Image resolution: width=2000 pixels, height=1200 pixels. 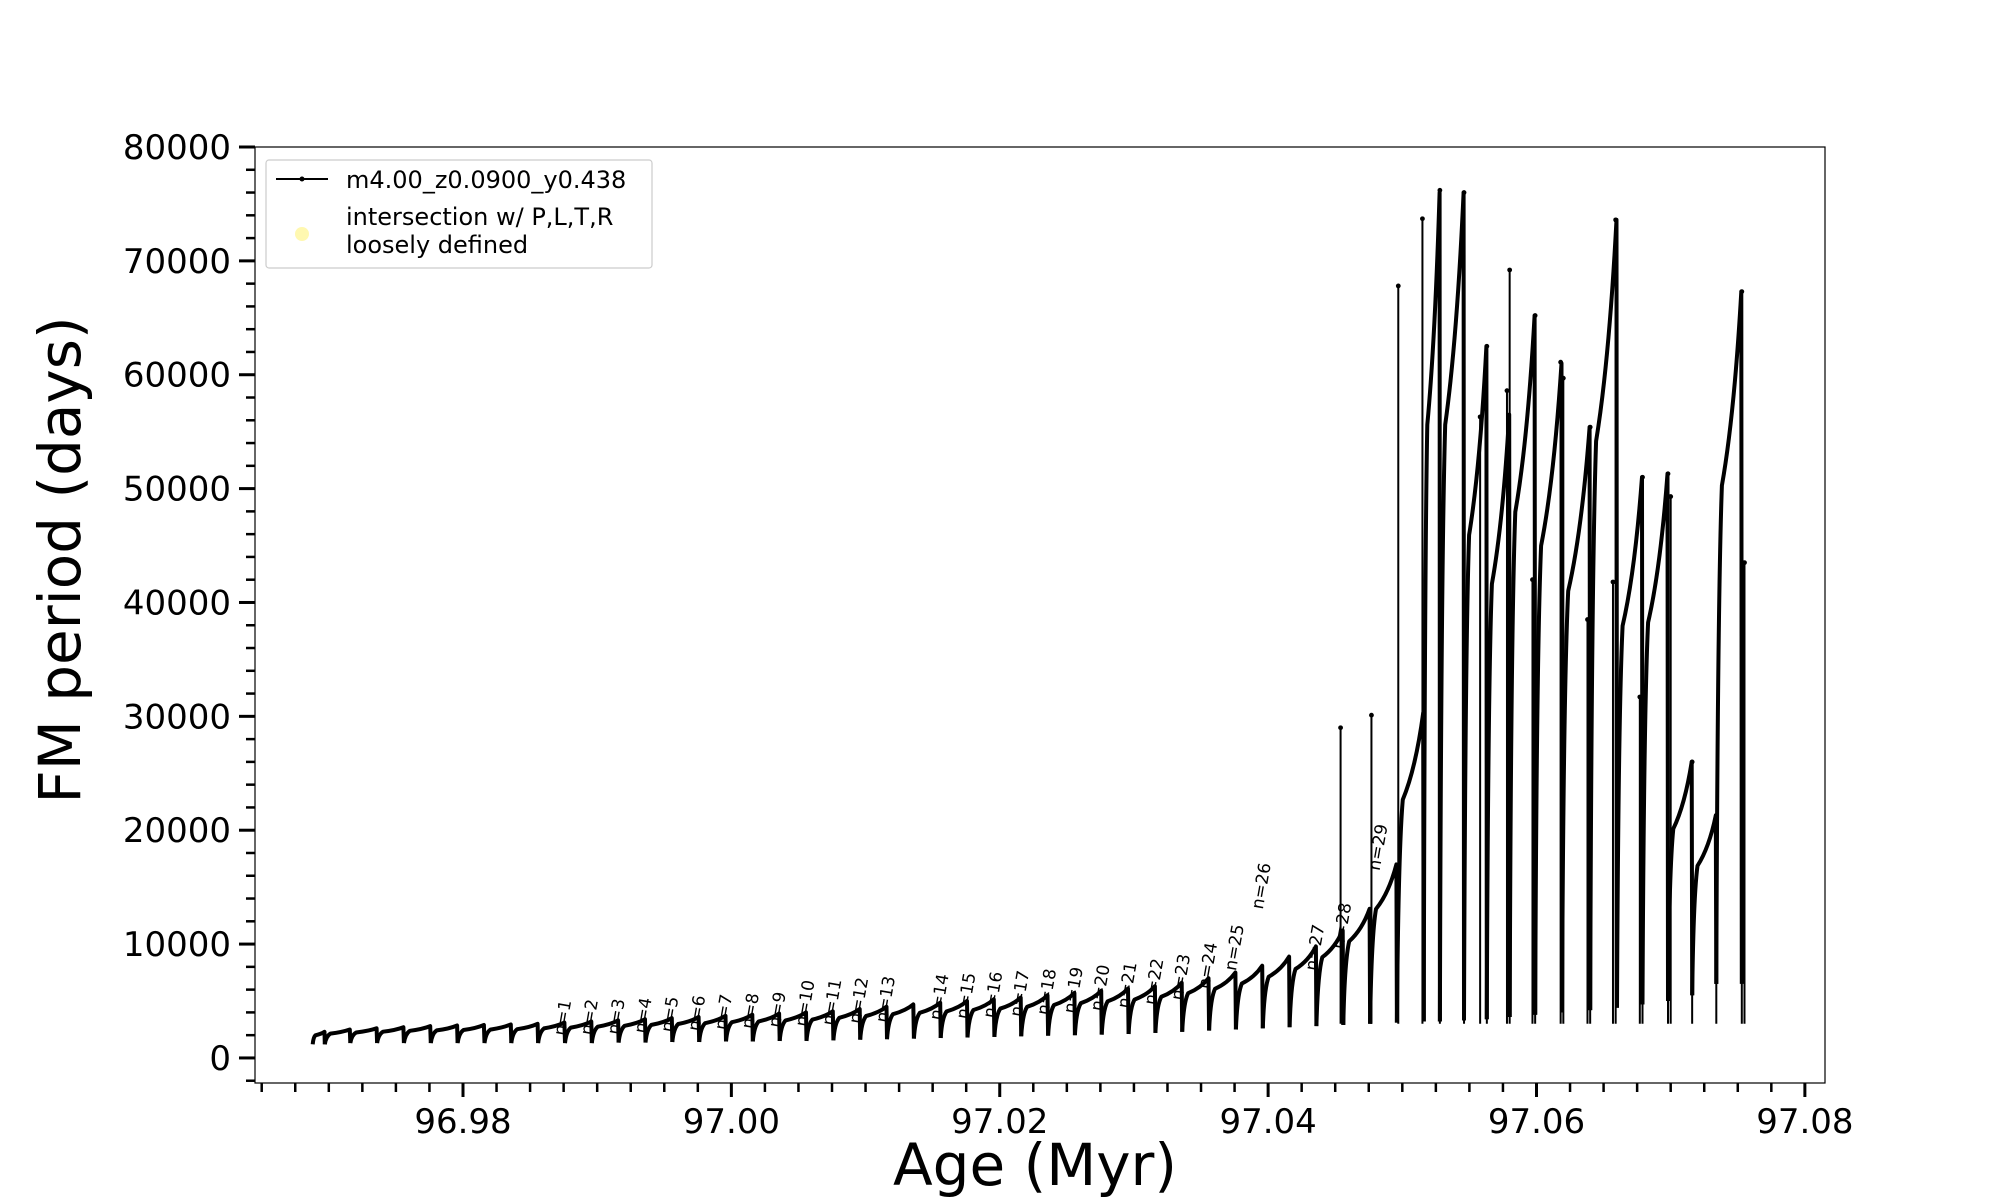 What do you see at coordinates (177, 262) in the screenshot?
I see `y-tick-label: 70000` at bounding box center [177, 262].